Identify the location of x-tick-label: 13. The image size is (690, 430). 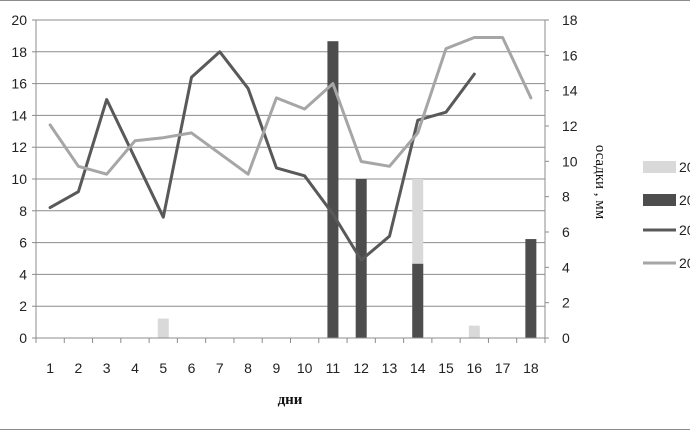
(390, 368).